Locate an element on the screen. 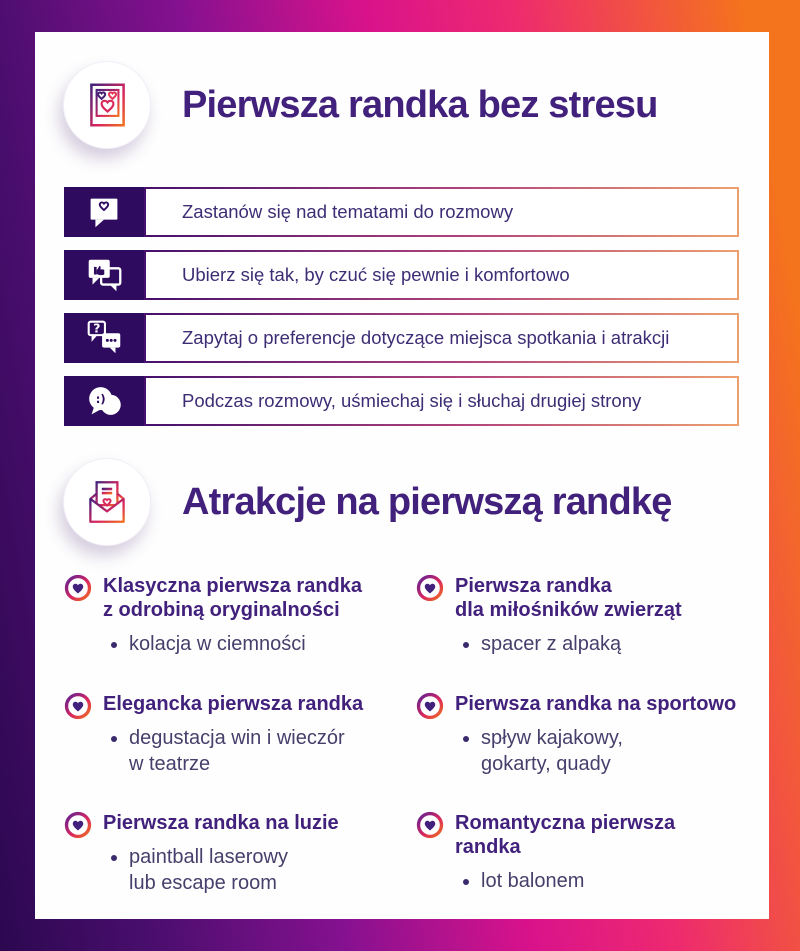  section-header-attractions: Atrakcje na pierwszą randkę is located at coordinates (367, 502).